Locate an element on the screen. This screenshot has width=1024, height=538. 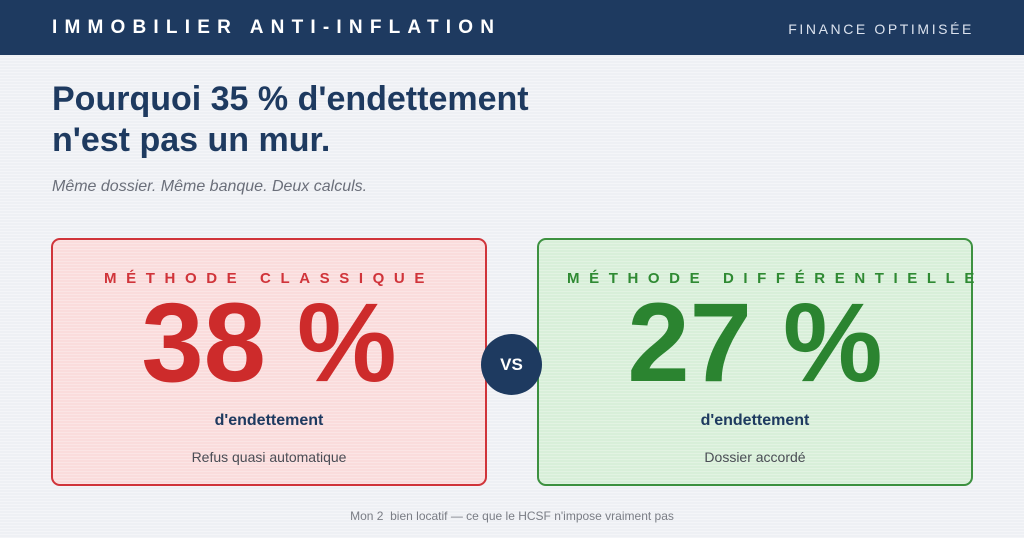
brand-tagline: FINANCE OPTIMISÉE is located at coordinates (881, 29).